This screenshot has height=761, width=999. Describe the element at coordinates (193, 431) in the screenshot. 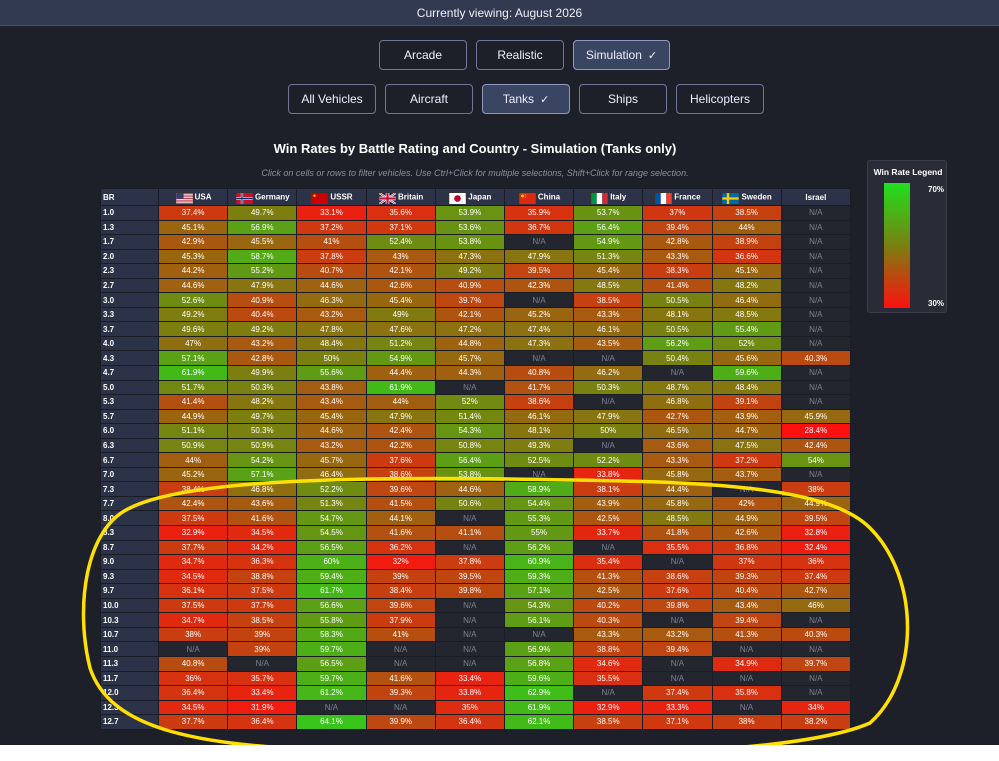

I see `winrate-cell: 51.1%` at that location.